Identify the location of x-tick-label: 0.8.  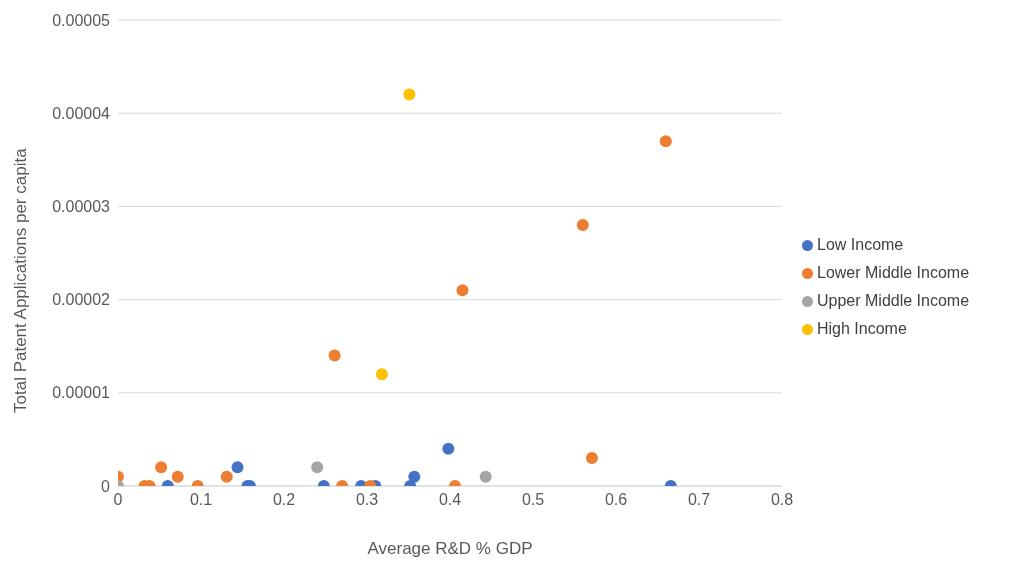
(782, 500).